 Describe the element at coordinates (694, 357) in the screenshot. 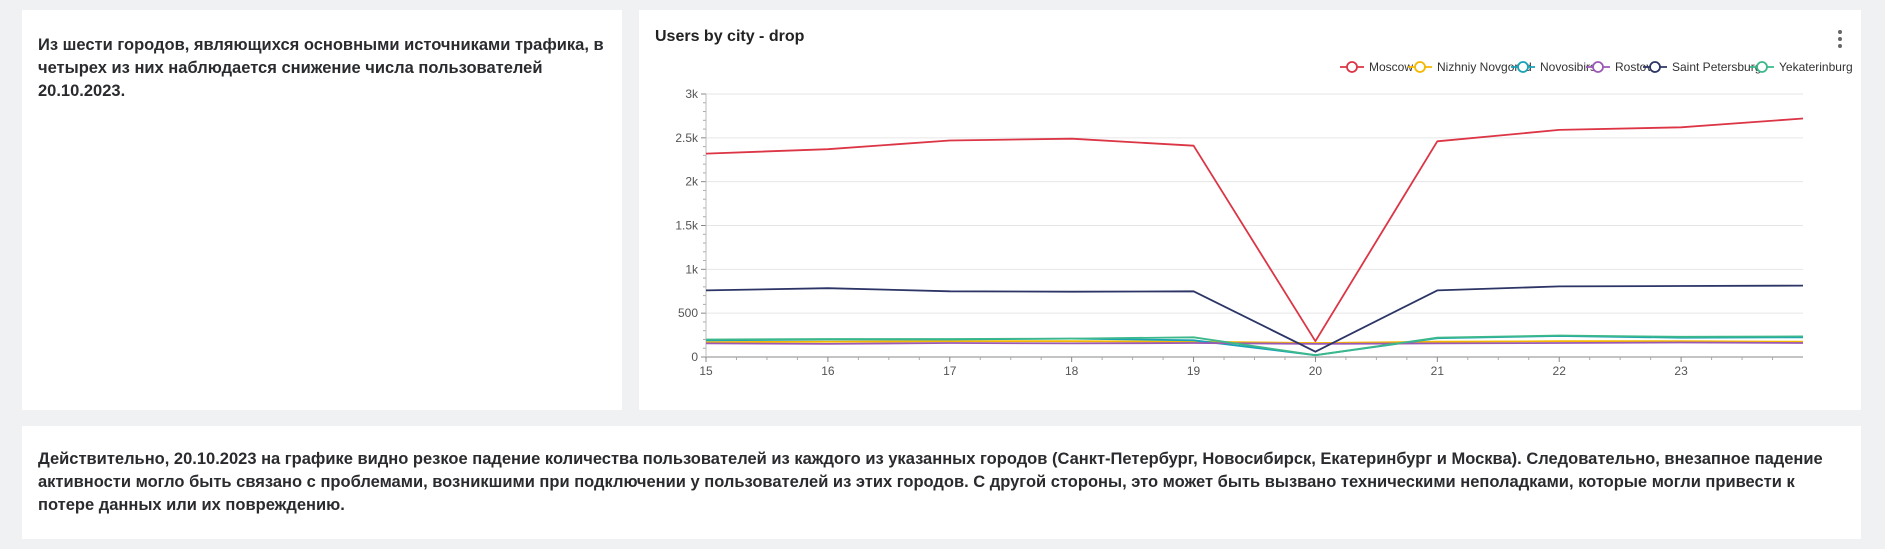

I see `y-tick-label: 0` at that location.